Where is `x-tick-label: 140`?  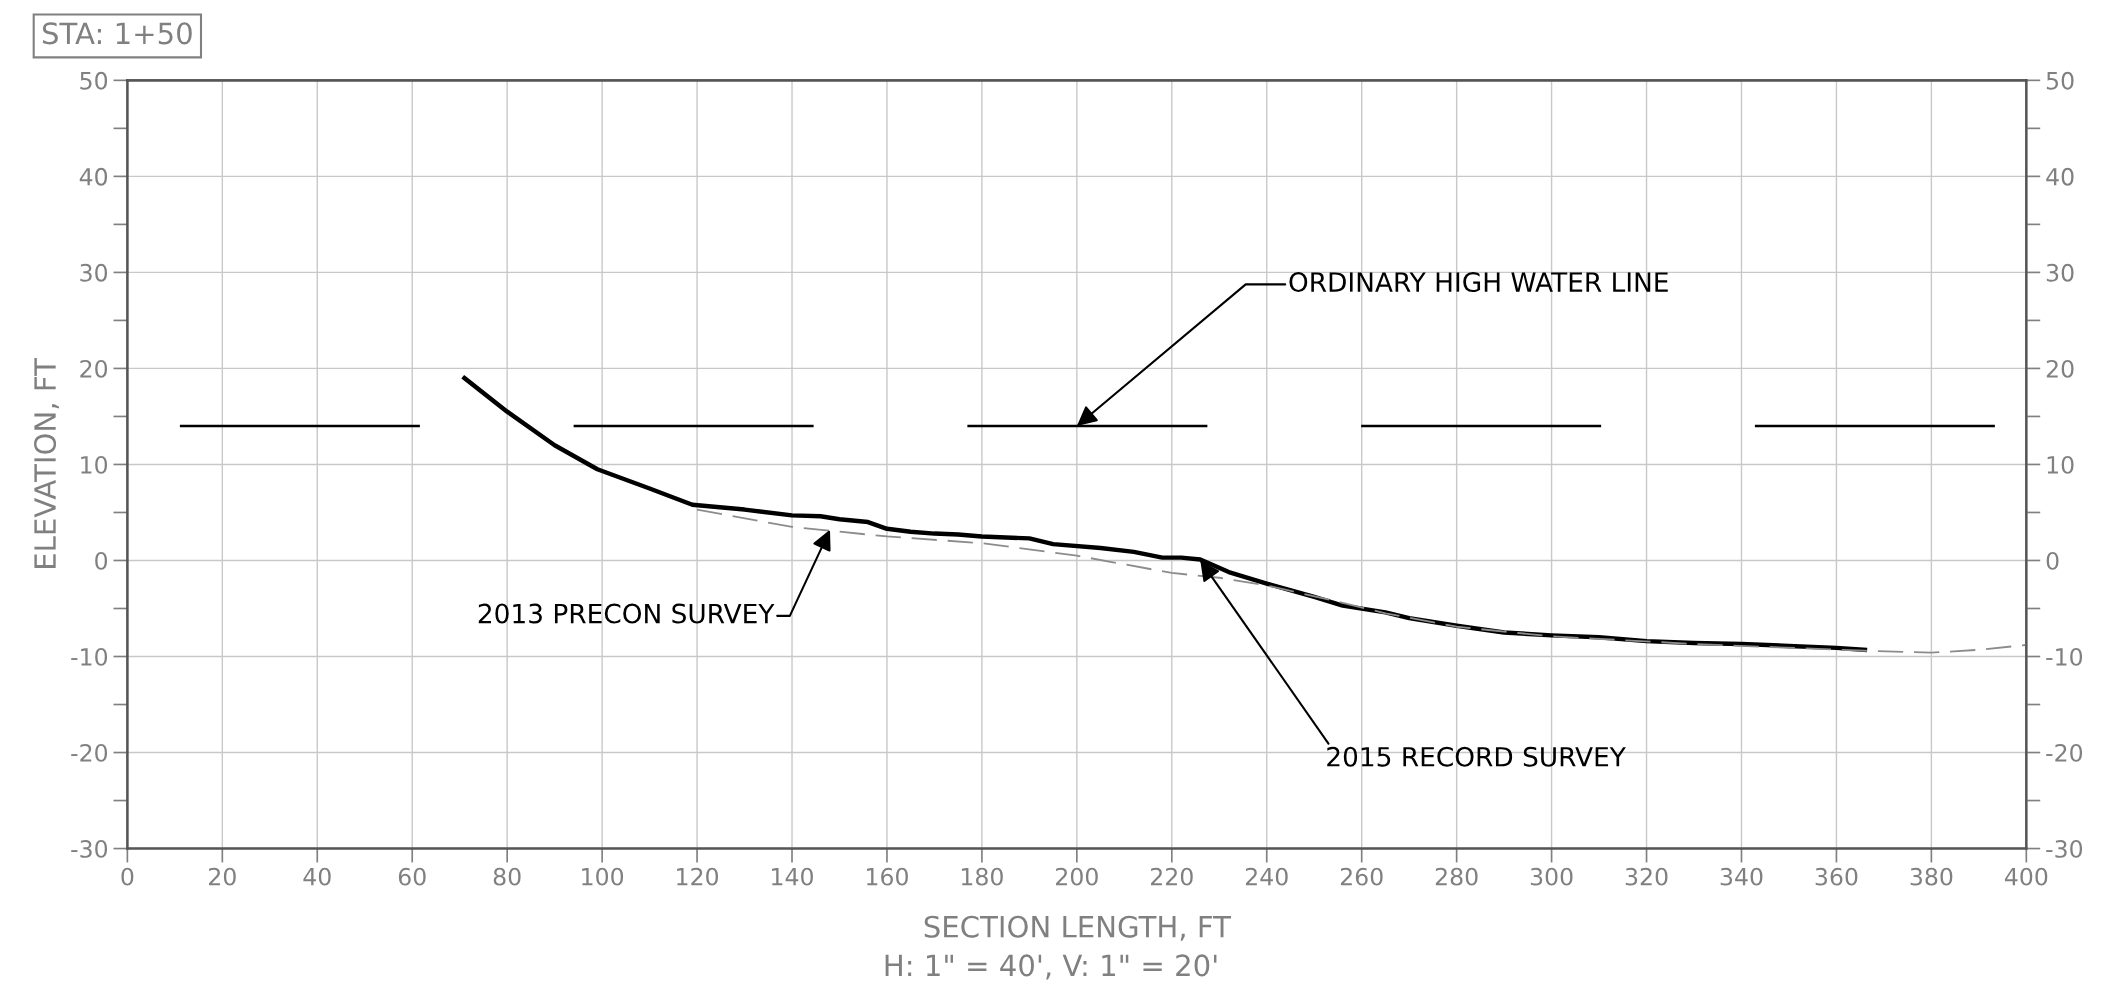 x-tick-label: 140 is located at coordinates (792, 876).